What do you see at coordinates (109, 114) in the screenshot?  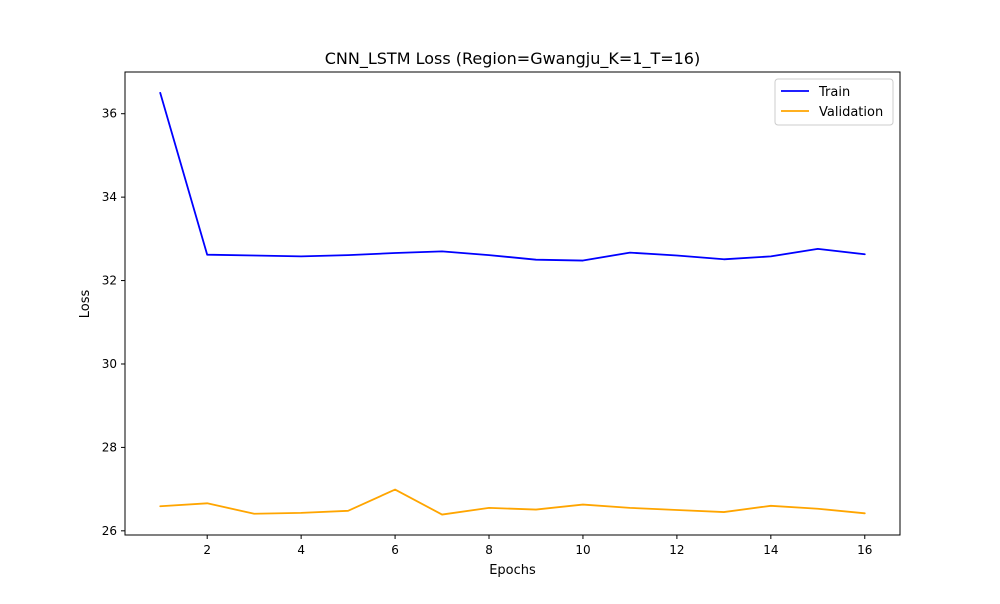 I see `y-tick-label: 36` at bounding box center [109, 114].